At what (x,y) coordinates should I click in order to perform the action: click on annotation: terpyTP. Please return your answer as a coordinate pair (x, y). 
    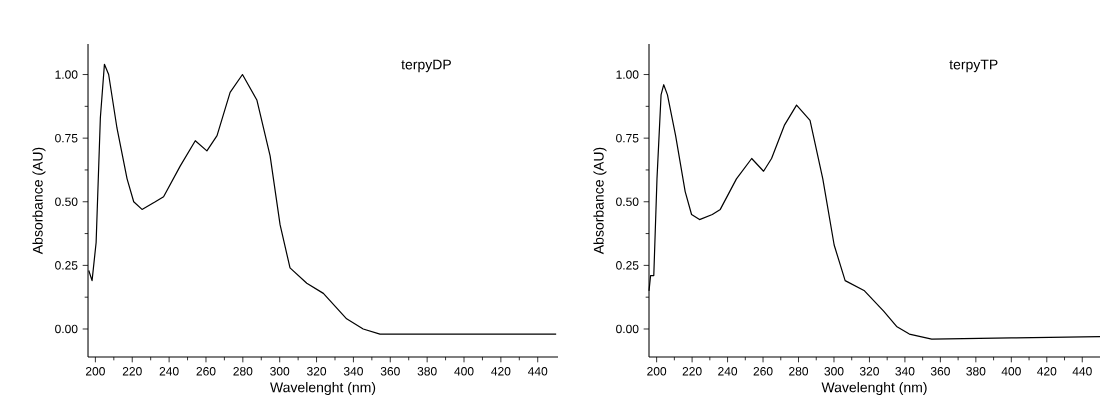
    Looking at the image, I should click on (973, 66).